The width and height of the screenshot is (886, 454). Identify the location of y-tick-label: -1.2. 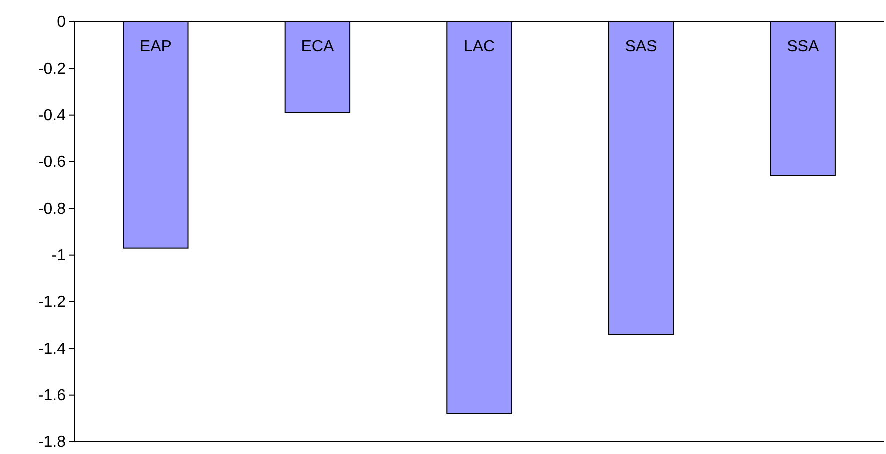
(52, 303).